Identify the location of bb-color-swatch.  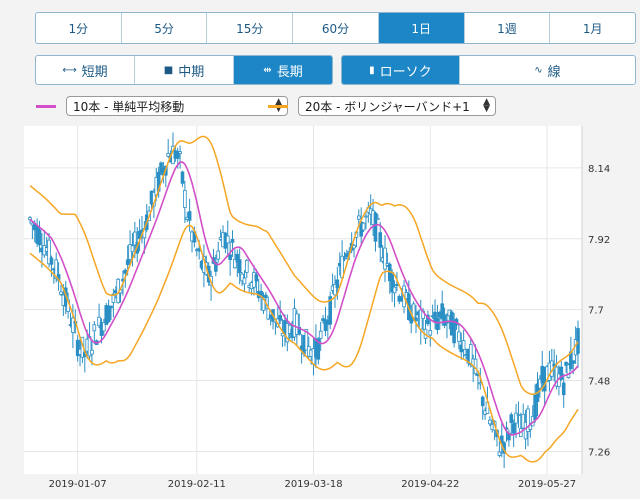
(278, 106).